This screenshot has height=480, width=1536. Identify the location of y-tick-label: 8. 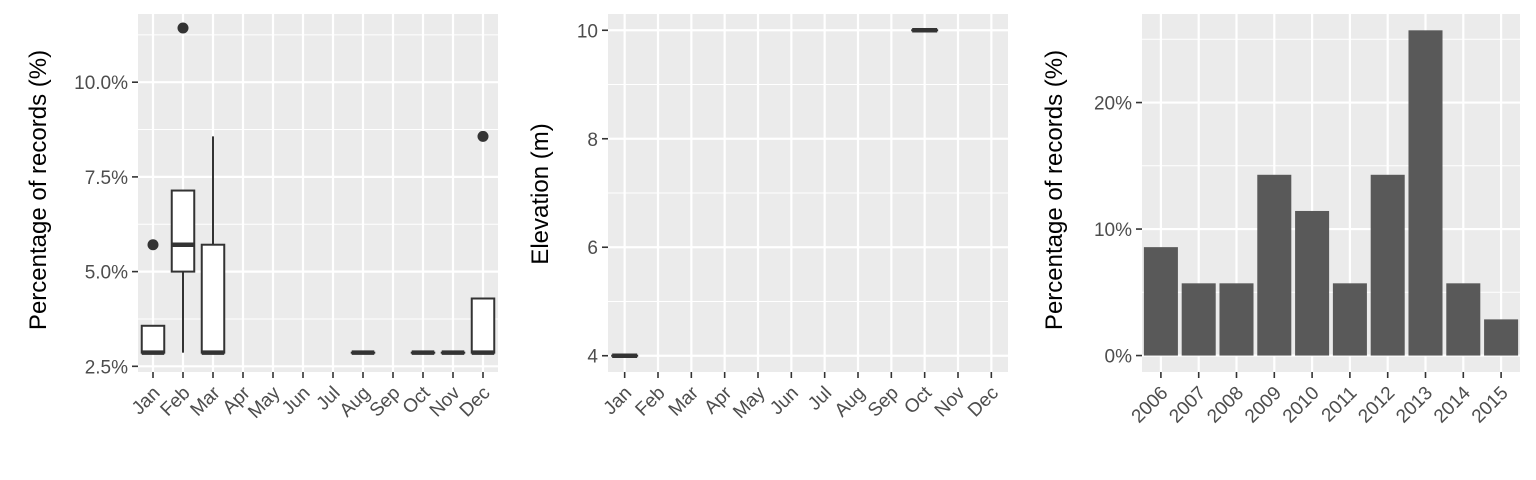
(592, 140).